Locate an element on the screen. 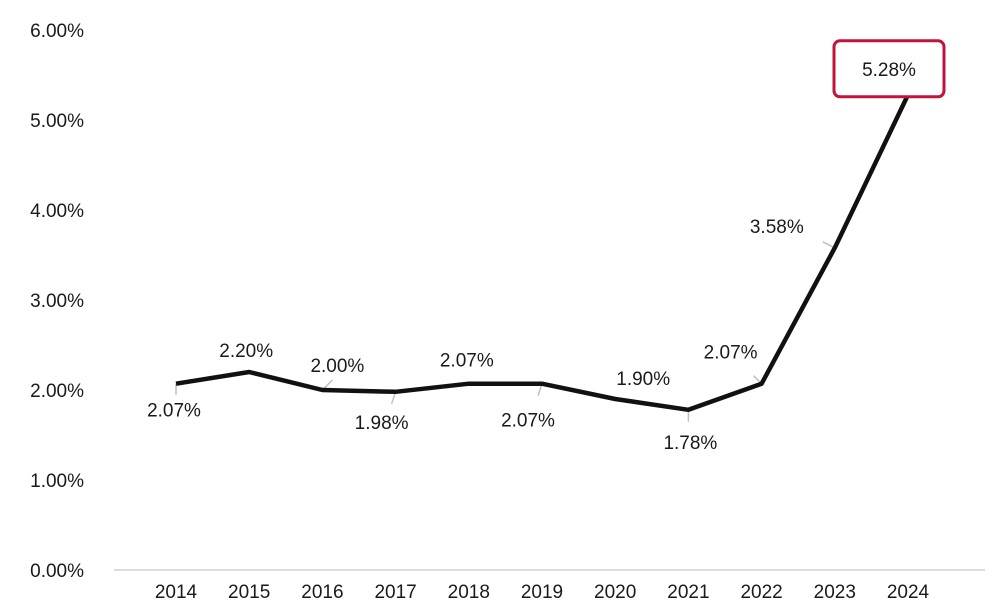  highlight-callout: 5.28% is located at coordinates (889, 69).